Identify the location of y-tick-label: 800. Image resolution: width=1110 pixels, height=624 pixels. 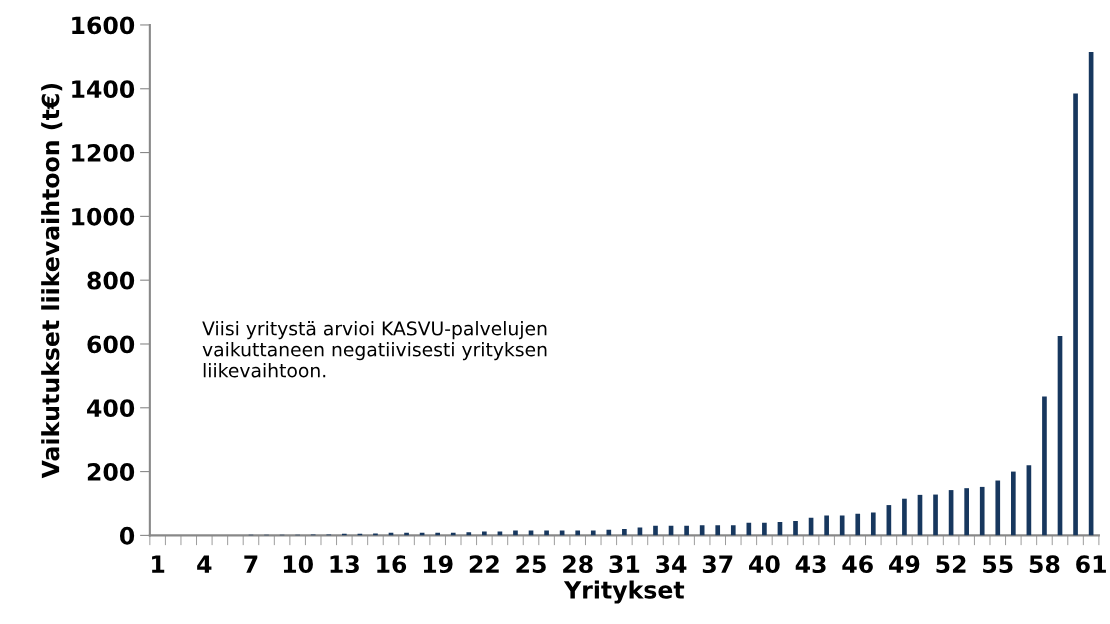
(111, 280).